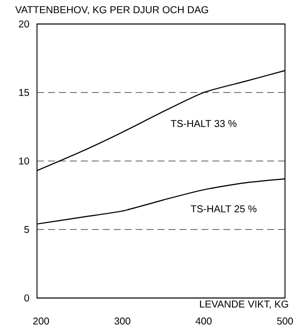  Describe the element at coordinates (244, 304) in the screenshot. I see `x-axis-title: LEVANDE VIKT, KG` at that location.